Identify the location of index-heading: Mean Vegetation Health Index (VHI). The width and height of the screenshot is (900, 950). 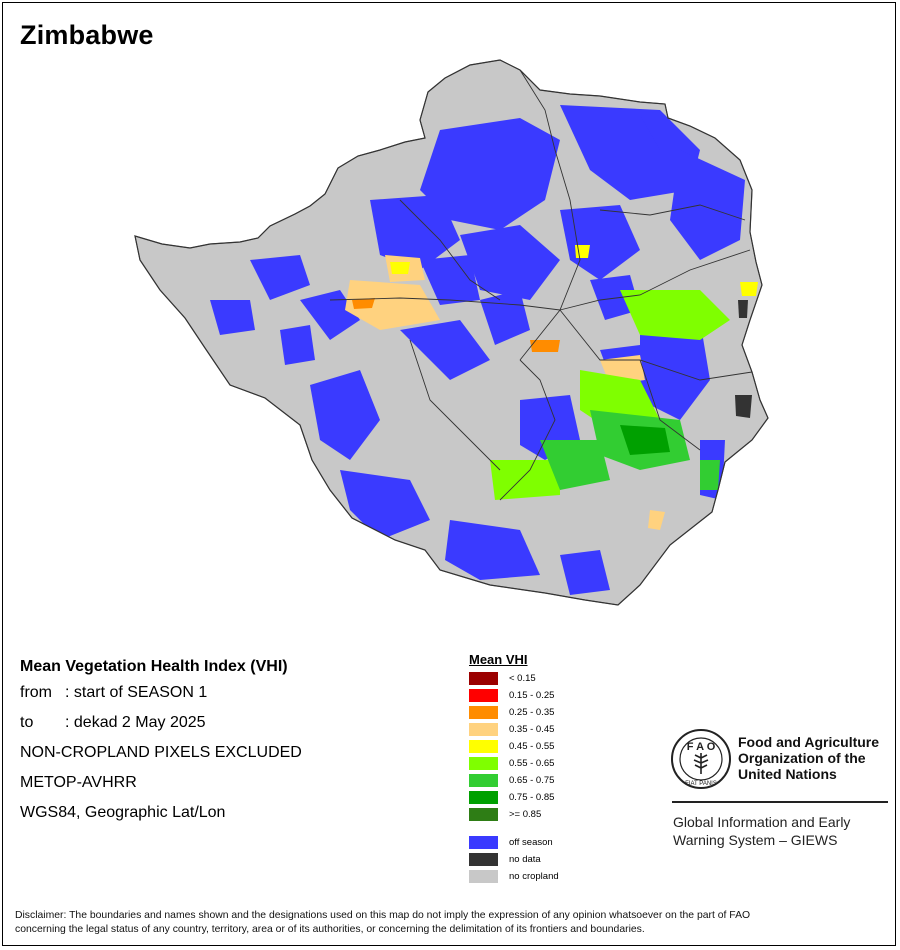
(154, 666).